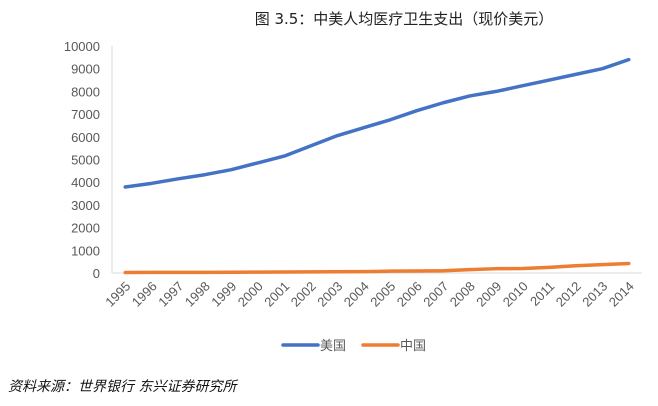 This screenshot has height=406, width=658. What do you see at coordinates (542, 294) in the screenshot?
I see `x-tick-label: 2011` at bounding box center [542, 294].